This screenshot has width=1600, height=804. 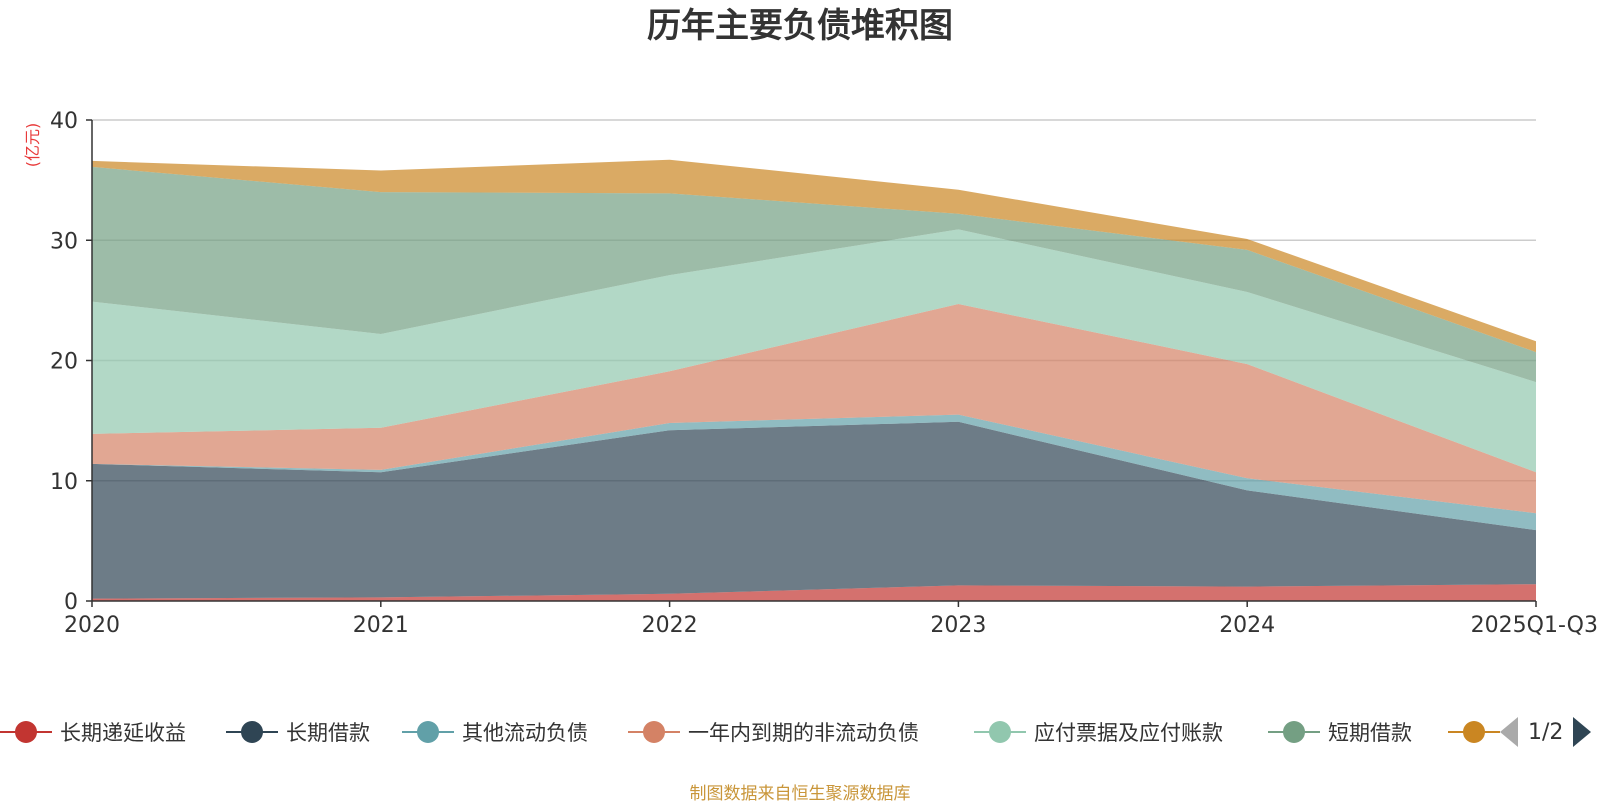 I want to click on y-axis-unit-label: (亿元), so click(x=32, y=145).